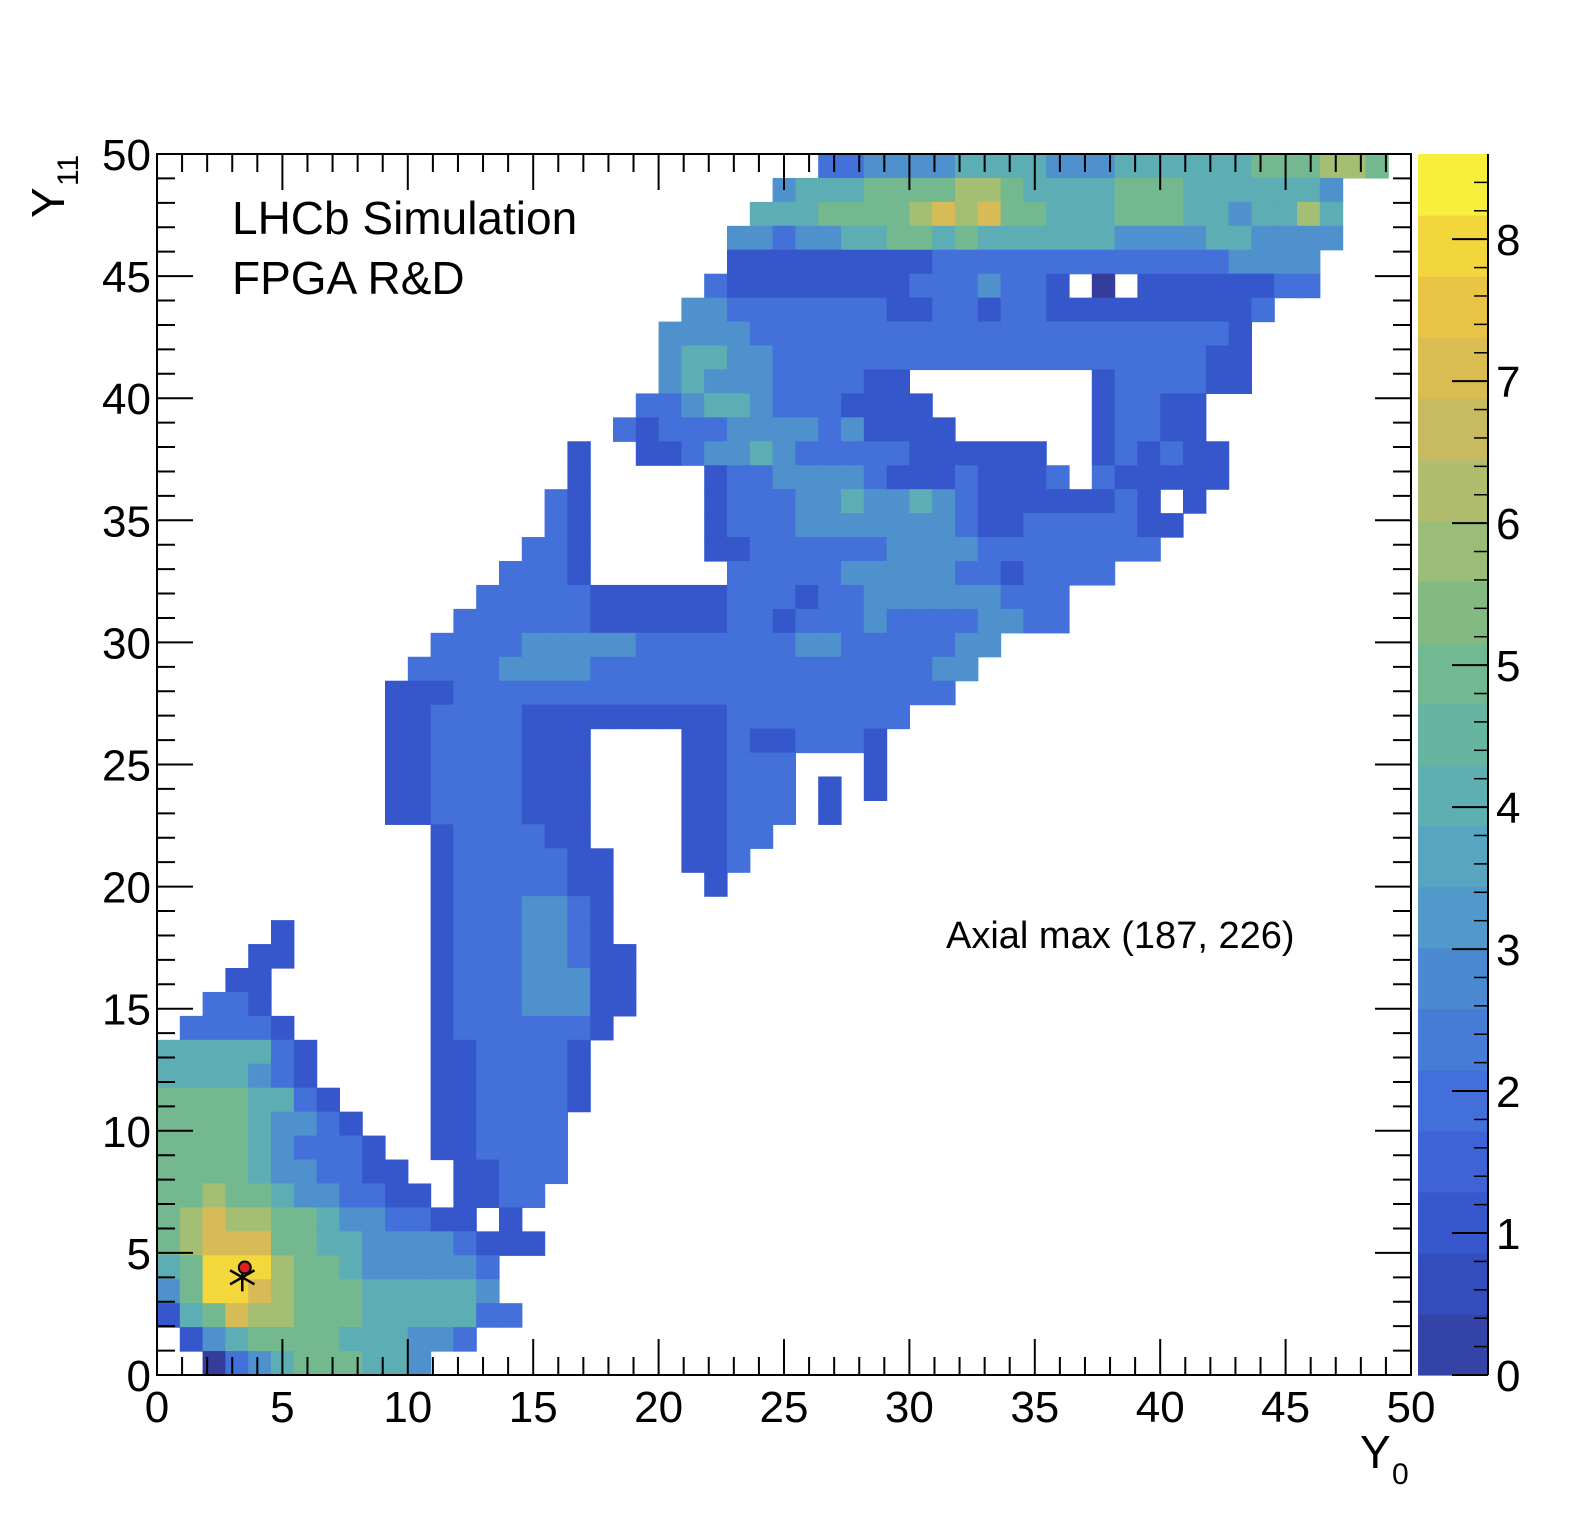 Image resolution: width=1575 pixels, height=1533 pixels. I want to click on y-tick-label: 10, so click(126, 1132).